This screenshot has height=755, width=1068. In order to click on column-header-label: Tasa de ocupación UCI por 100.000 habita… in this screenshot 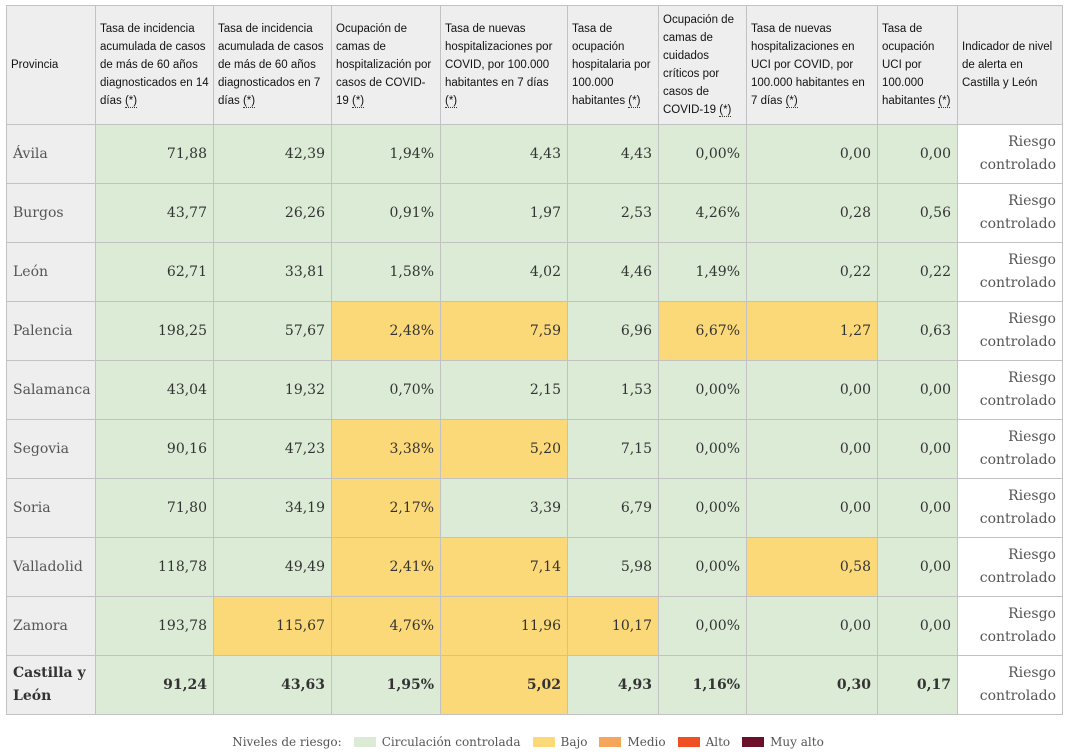, I will do `click(910, 65)`.